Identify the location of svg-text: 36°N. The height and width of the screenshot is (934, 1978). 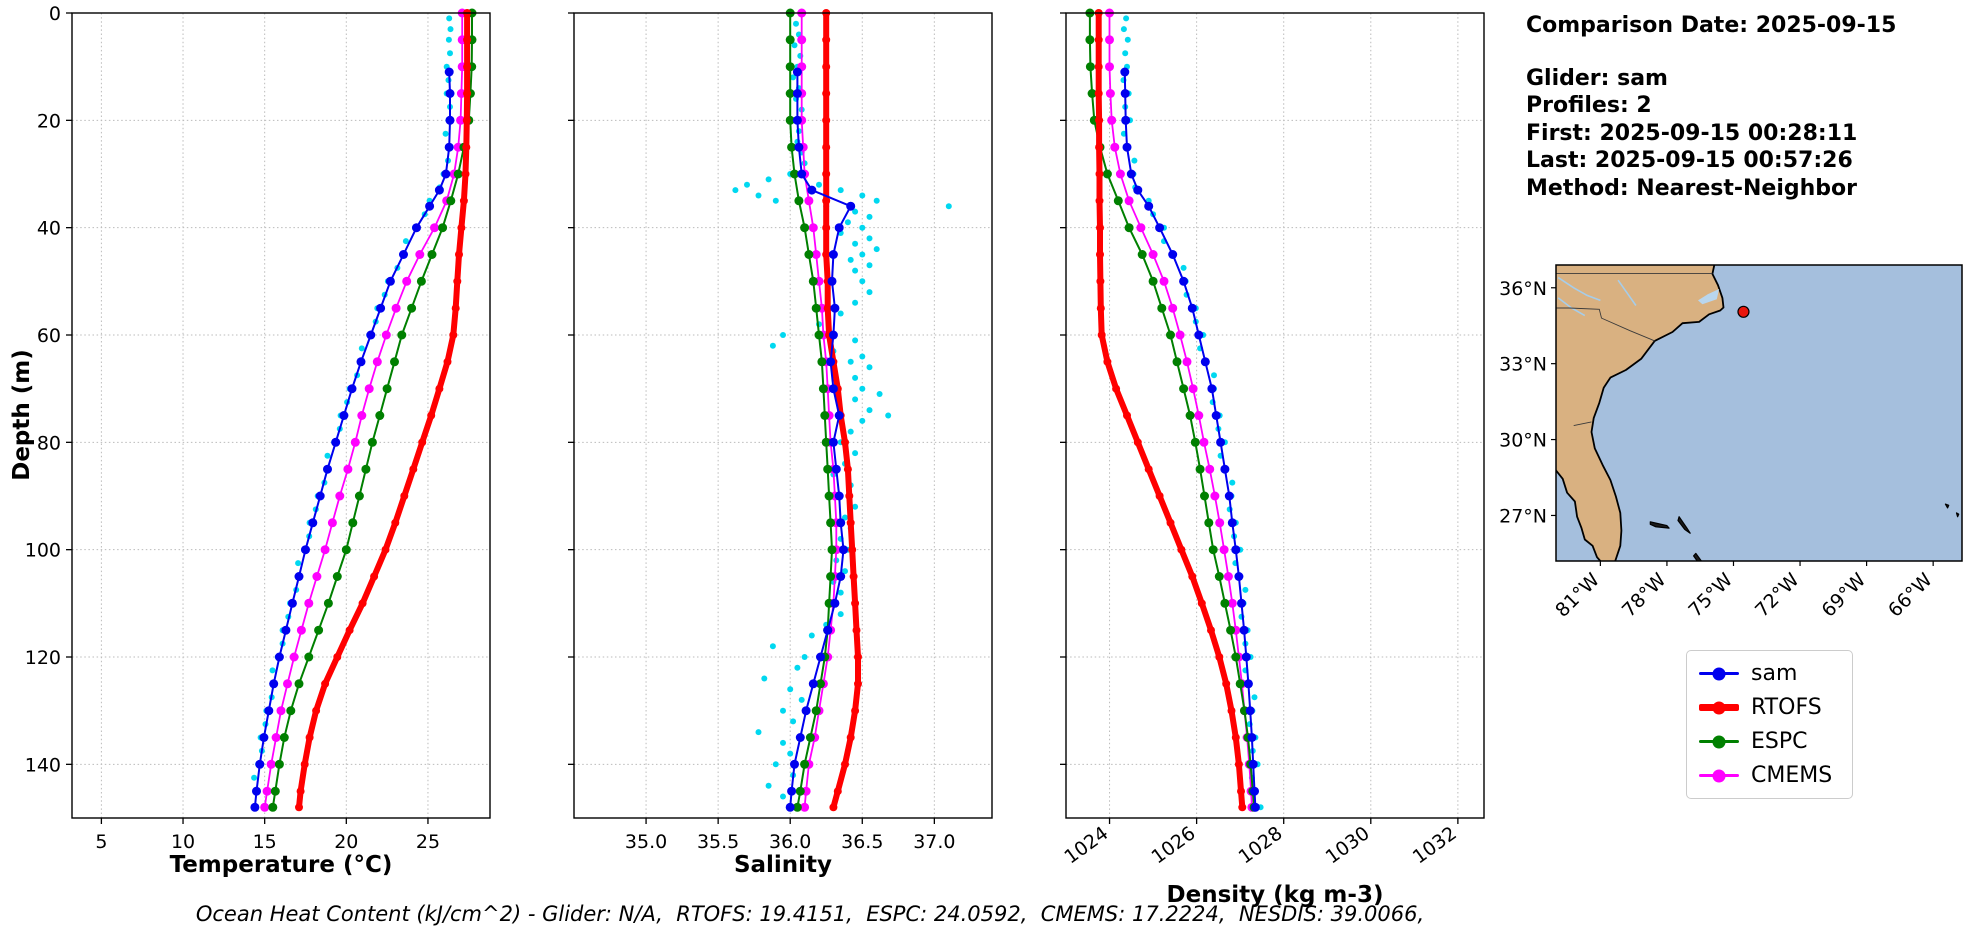
(1523, 289).